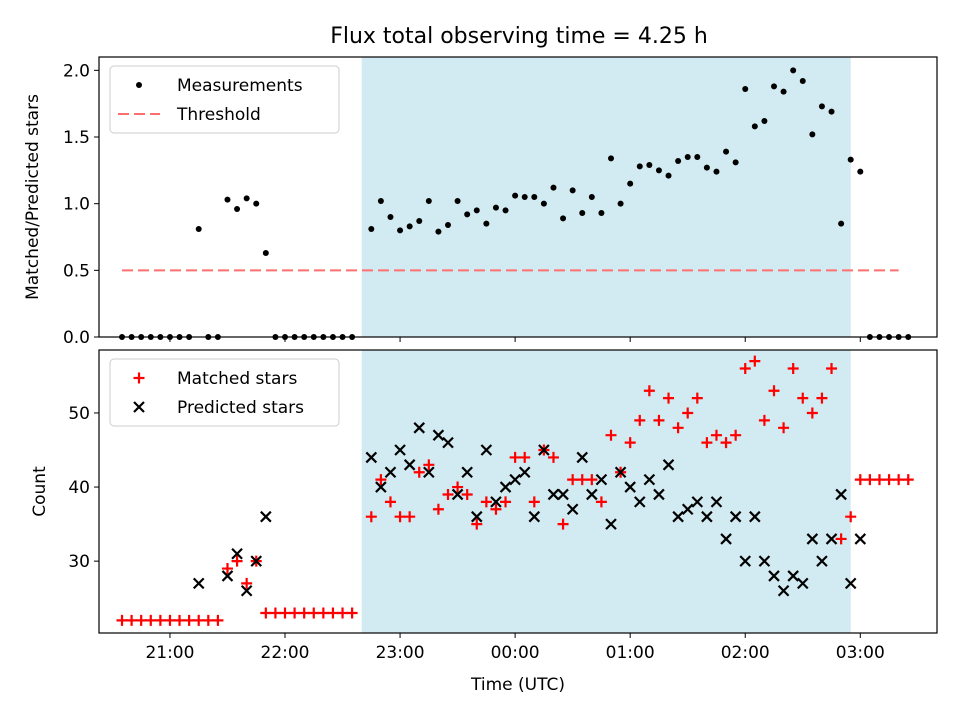 This screenshot has width=960, height=720. I want to click on top-y-axis-label: Matched/Predicted stars, so click(33, 197).